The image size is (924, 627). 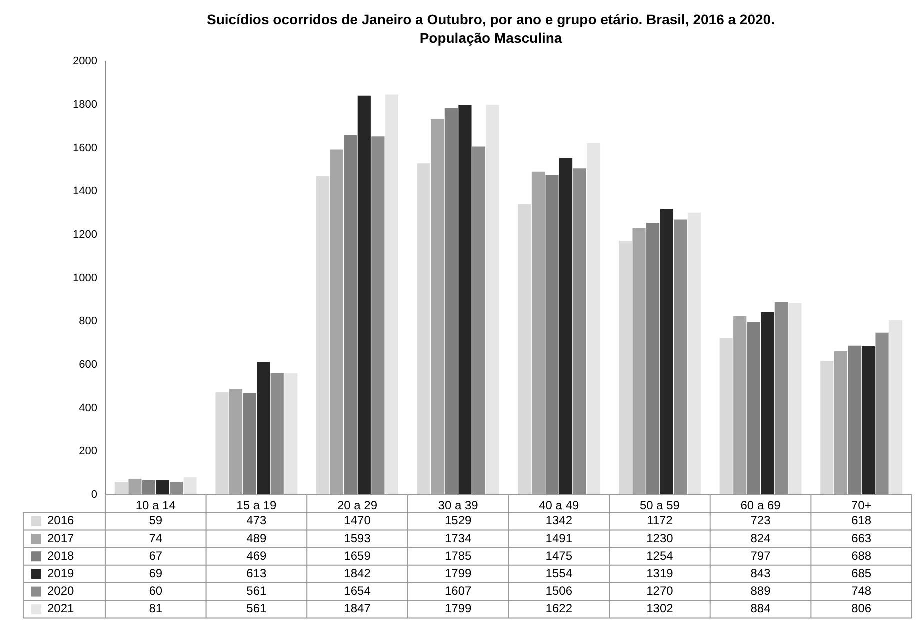 I want to click on y-tick-label: 0, so click(x=94, y=495).